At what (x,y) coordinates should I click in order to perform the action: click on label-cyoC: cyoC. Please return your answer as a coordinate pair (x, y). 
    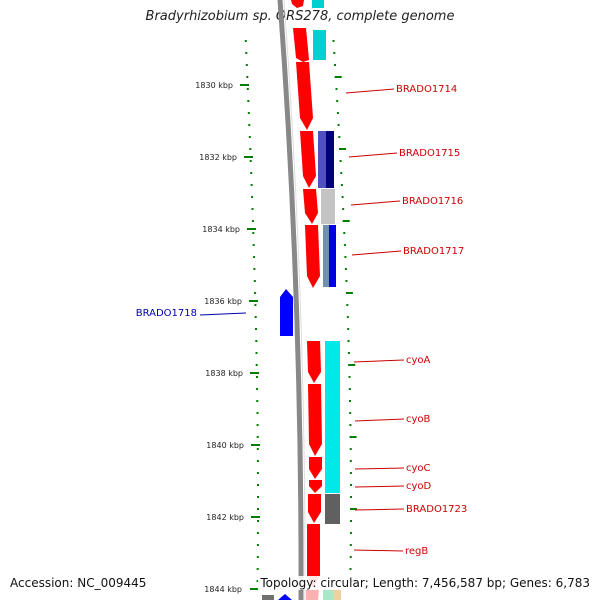
    Looking at the image, I should click on (418, 468).